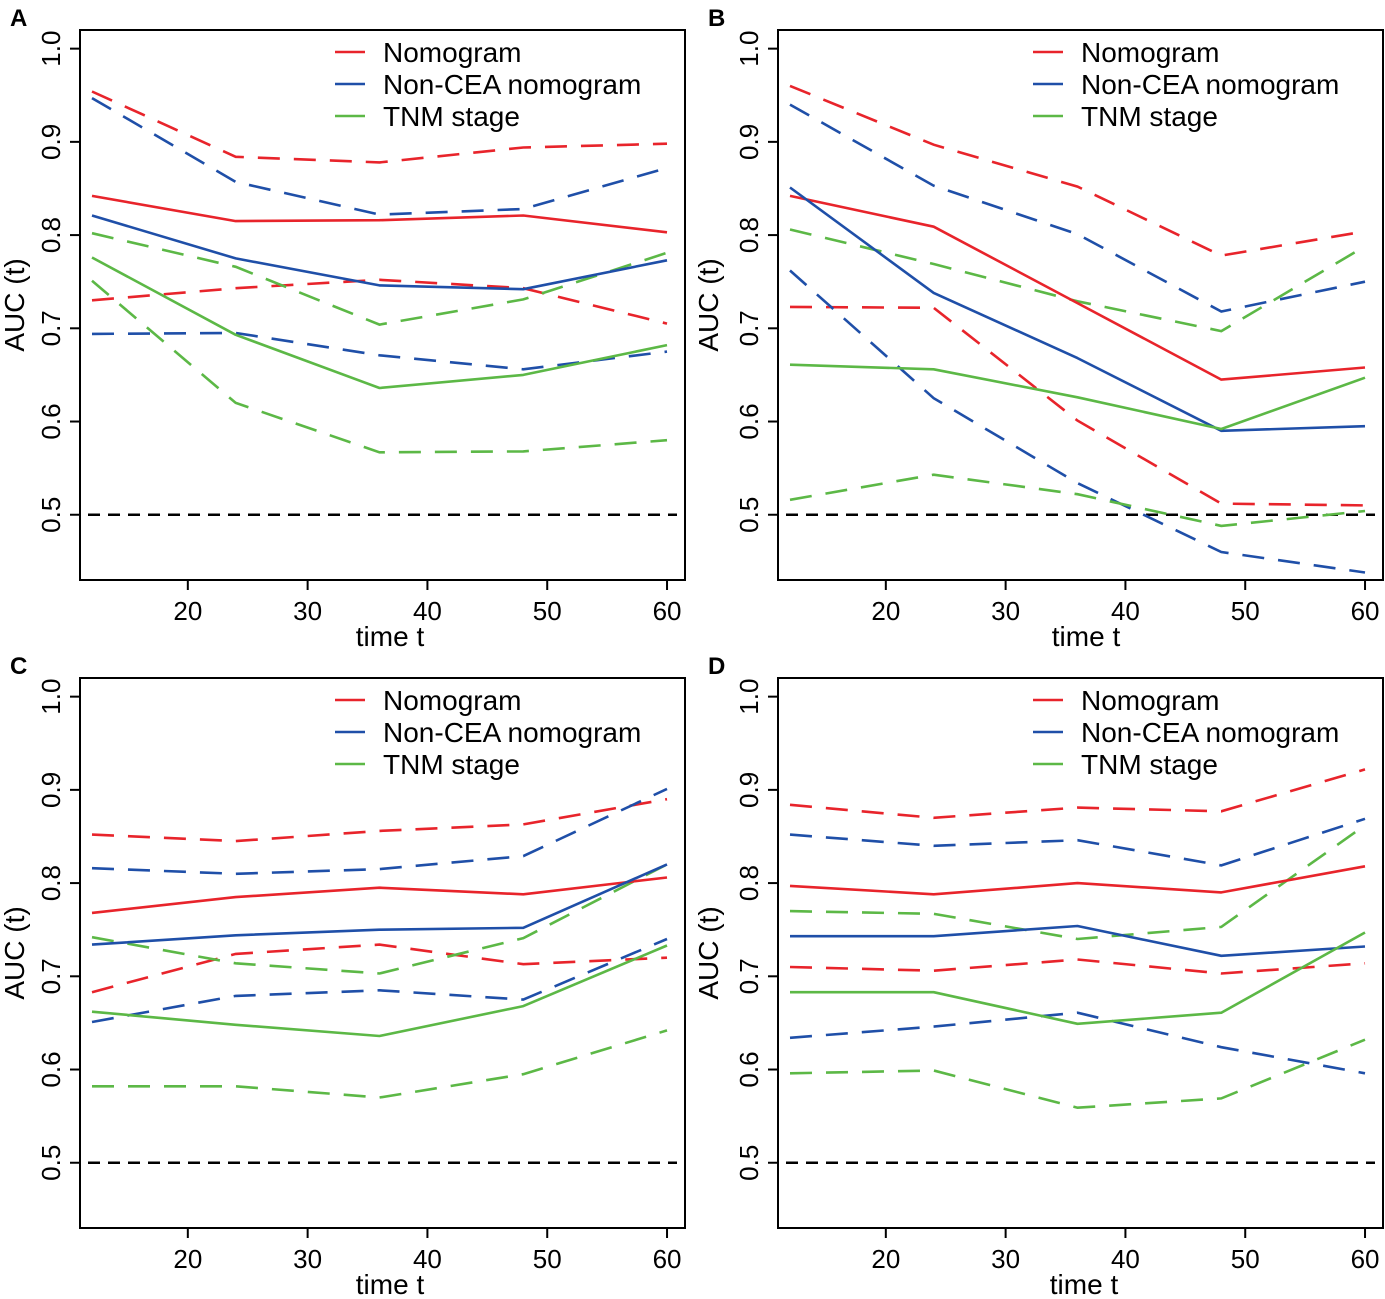  I want to click on panel-b-legend-label-noncea: Non-CEA nomogram, so click(1210, 84).